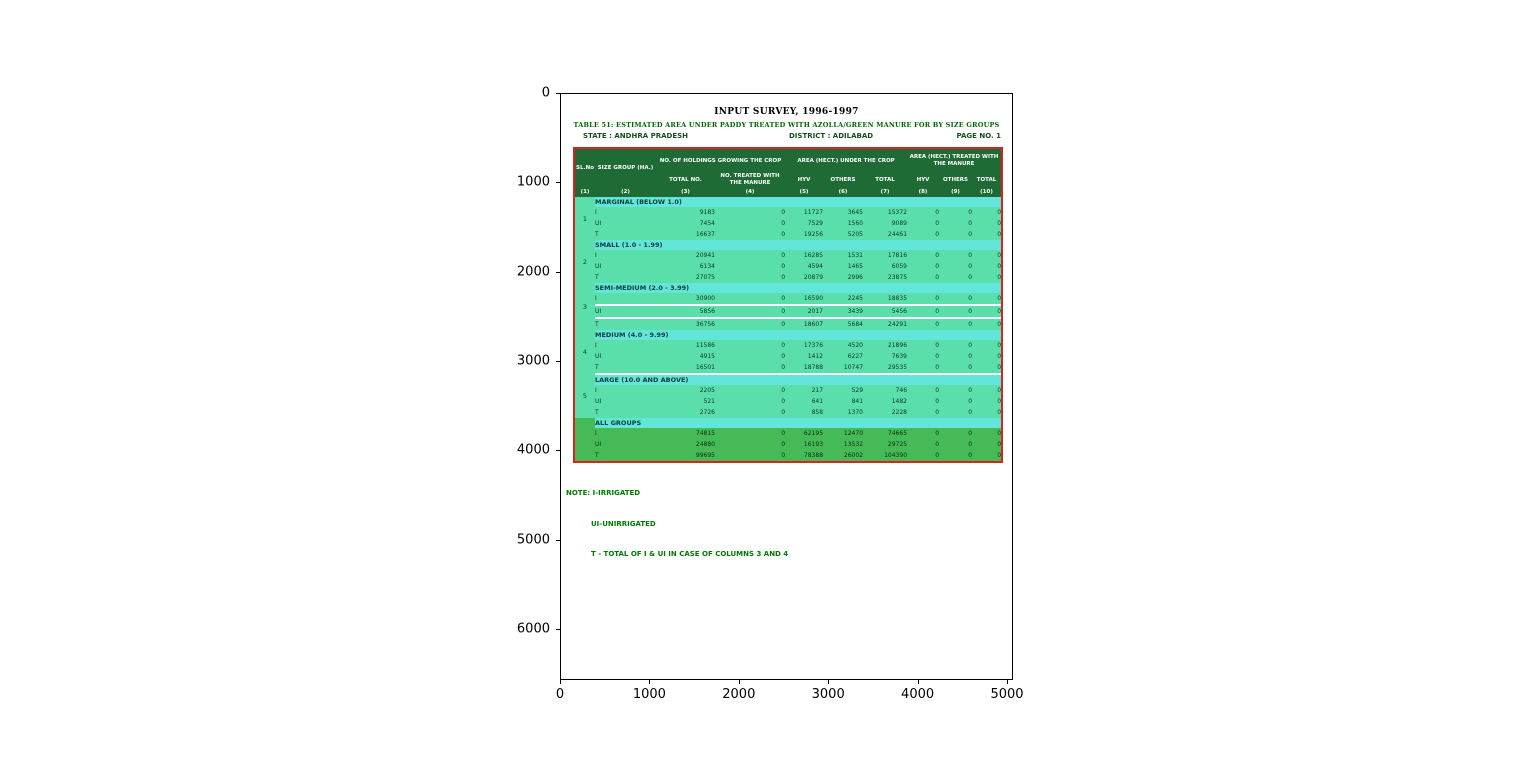 This screenshot has height=767, width=1536. I want to click on table-cell: 10747, so click(843, 368).